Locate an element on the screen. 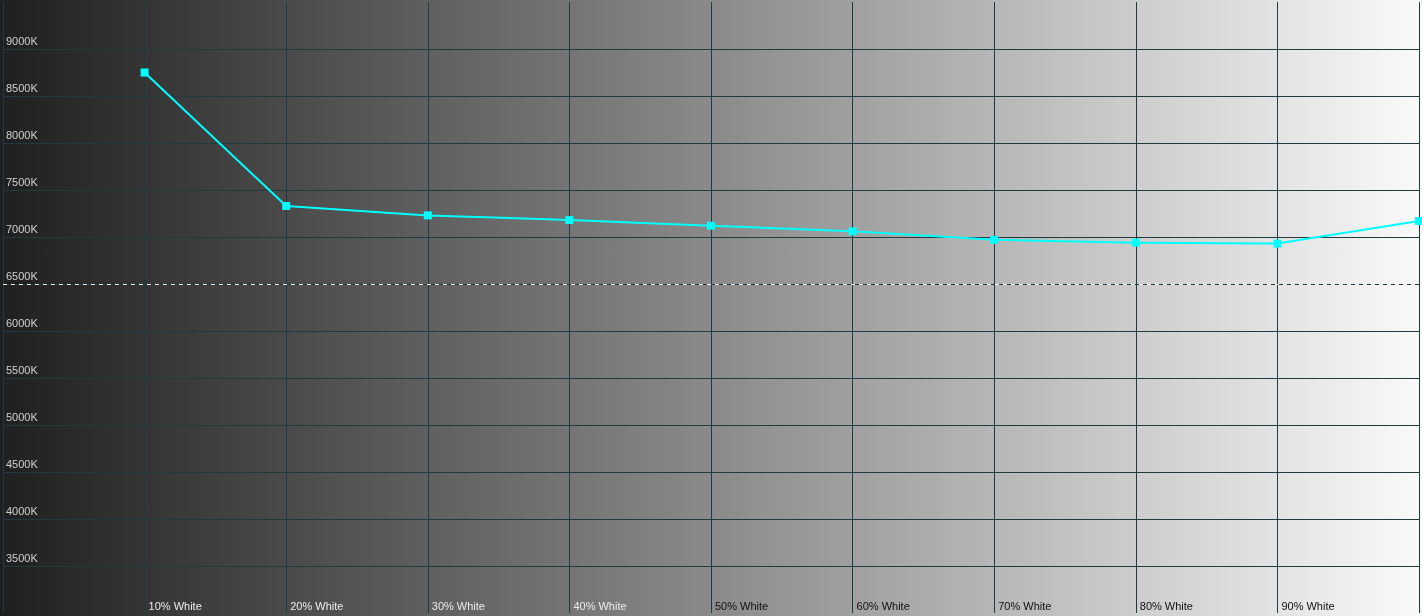 This screenshot has width=1422, height=616. x-tick-label: 90% White is located at coordinates (1308, 605).